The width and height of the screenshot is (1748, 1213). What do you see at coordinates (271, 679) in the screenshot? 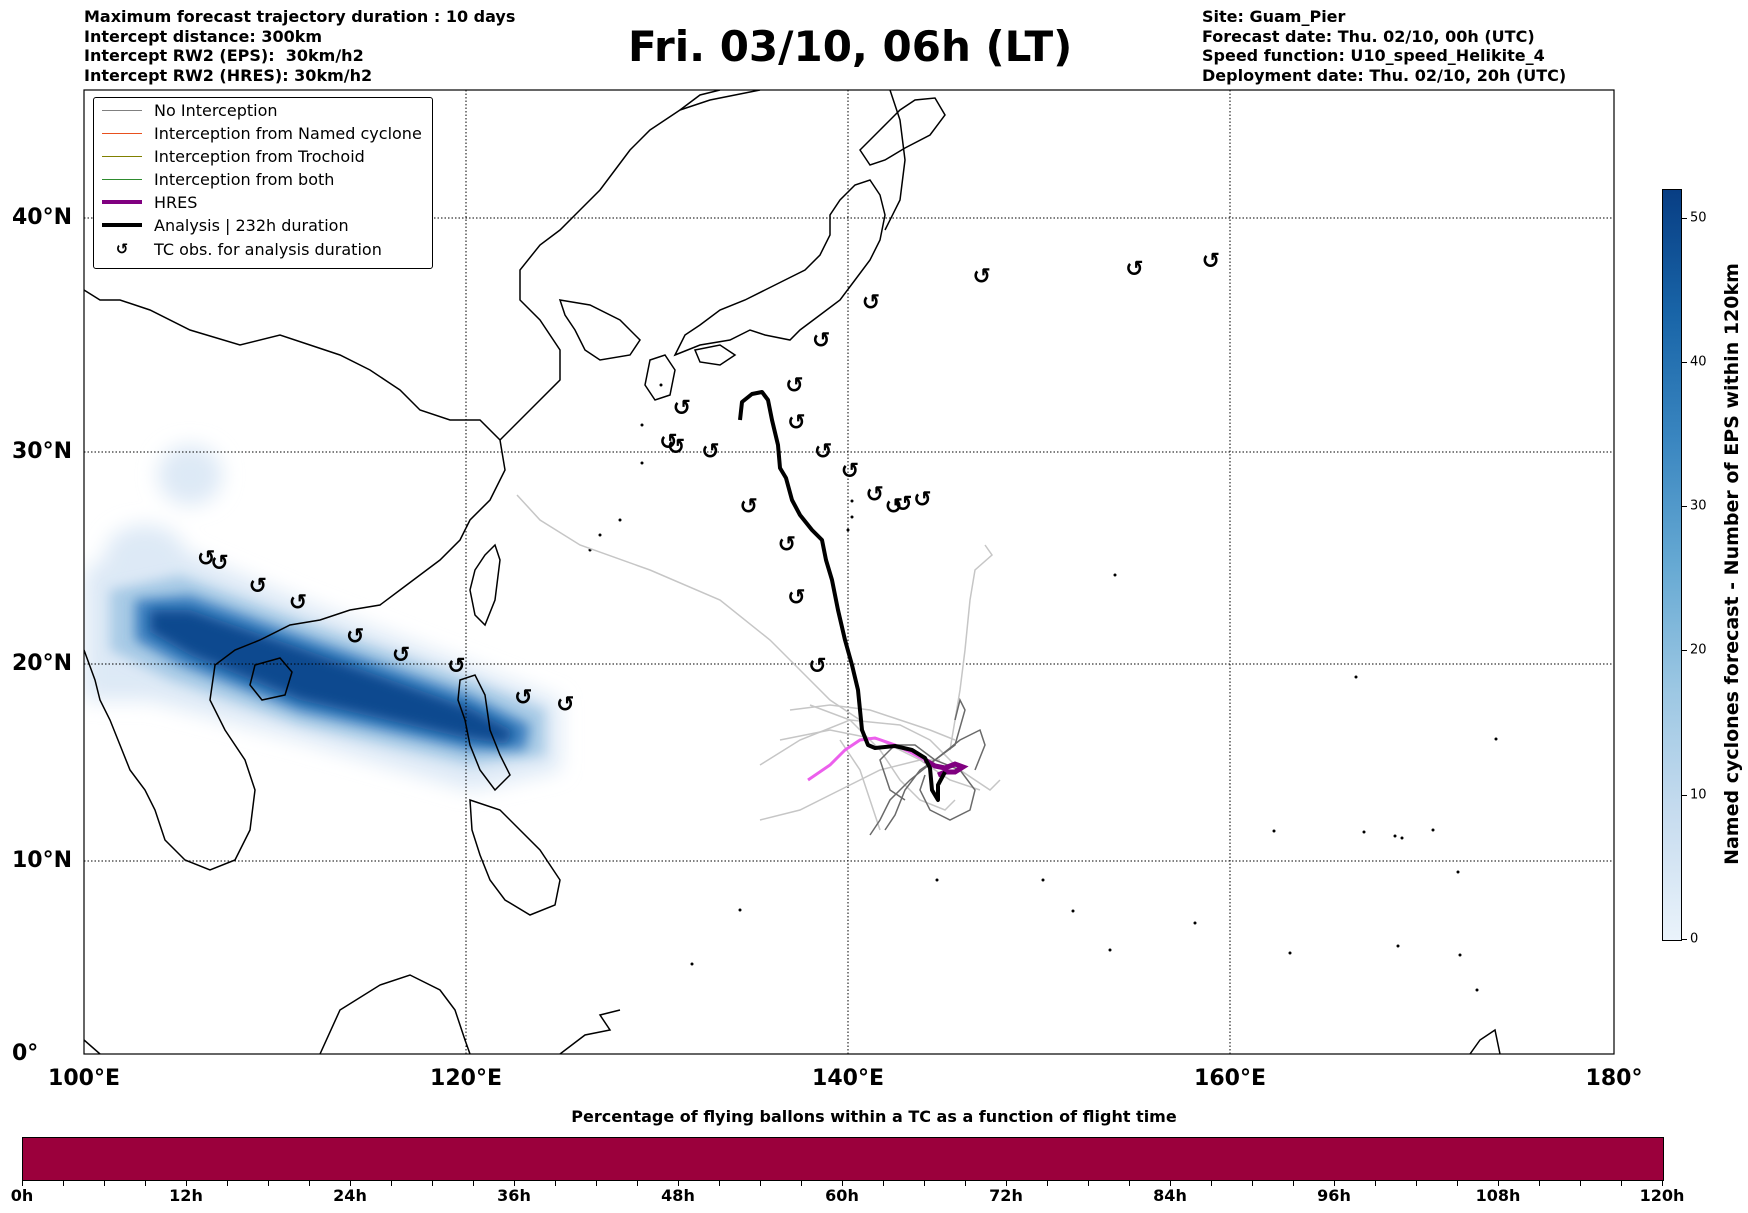
I see `coastline-hainan` at bounding box center [271, 679].